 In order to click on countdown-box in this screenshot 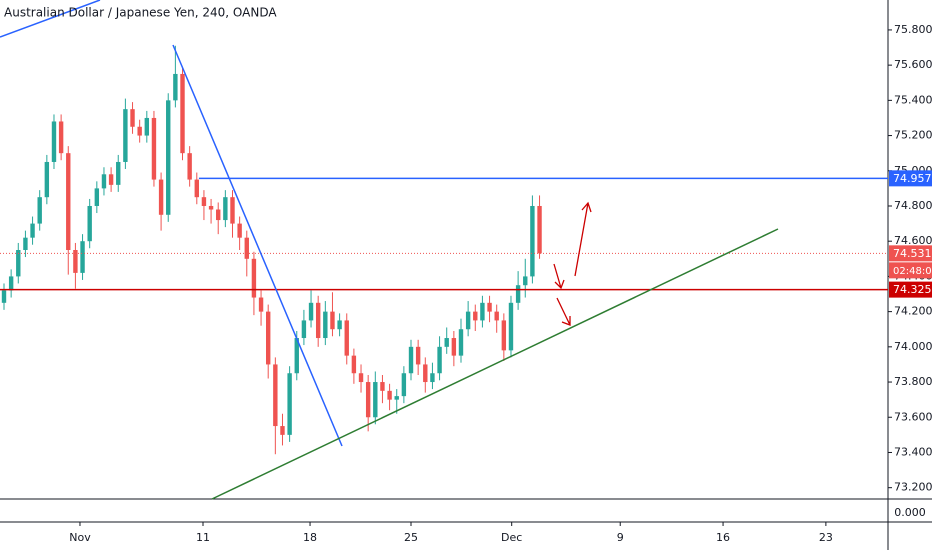, I will do `click(910, 270)`.